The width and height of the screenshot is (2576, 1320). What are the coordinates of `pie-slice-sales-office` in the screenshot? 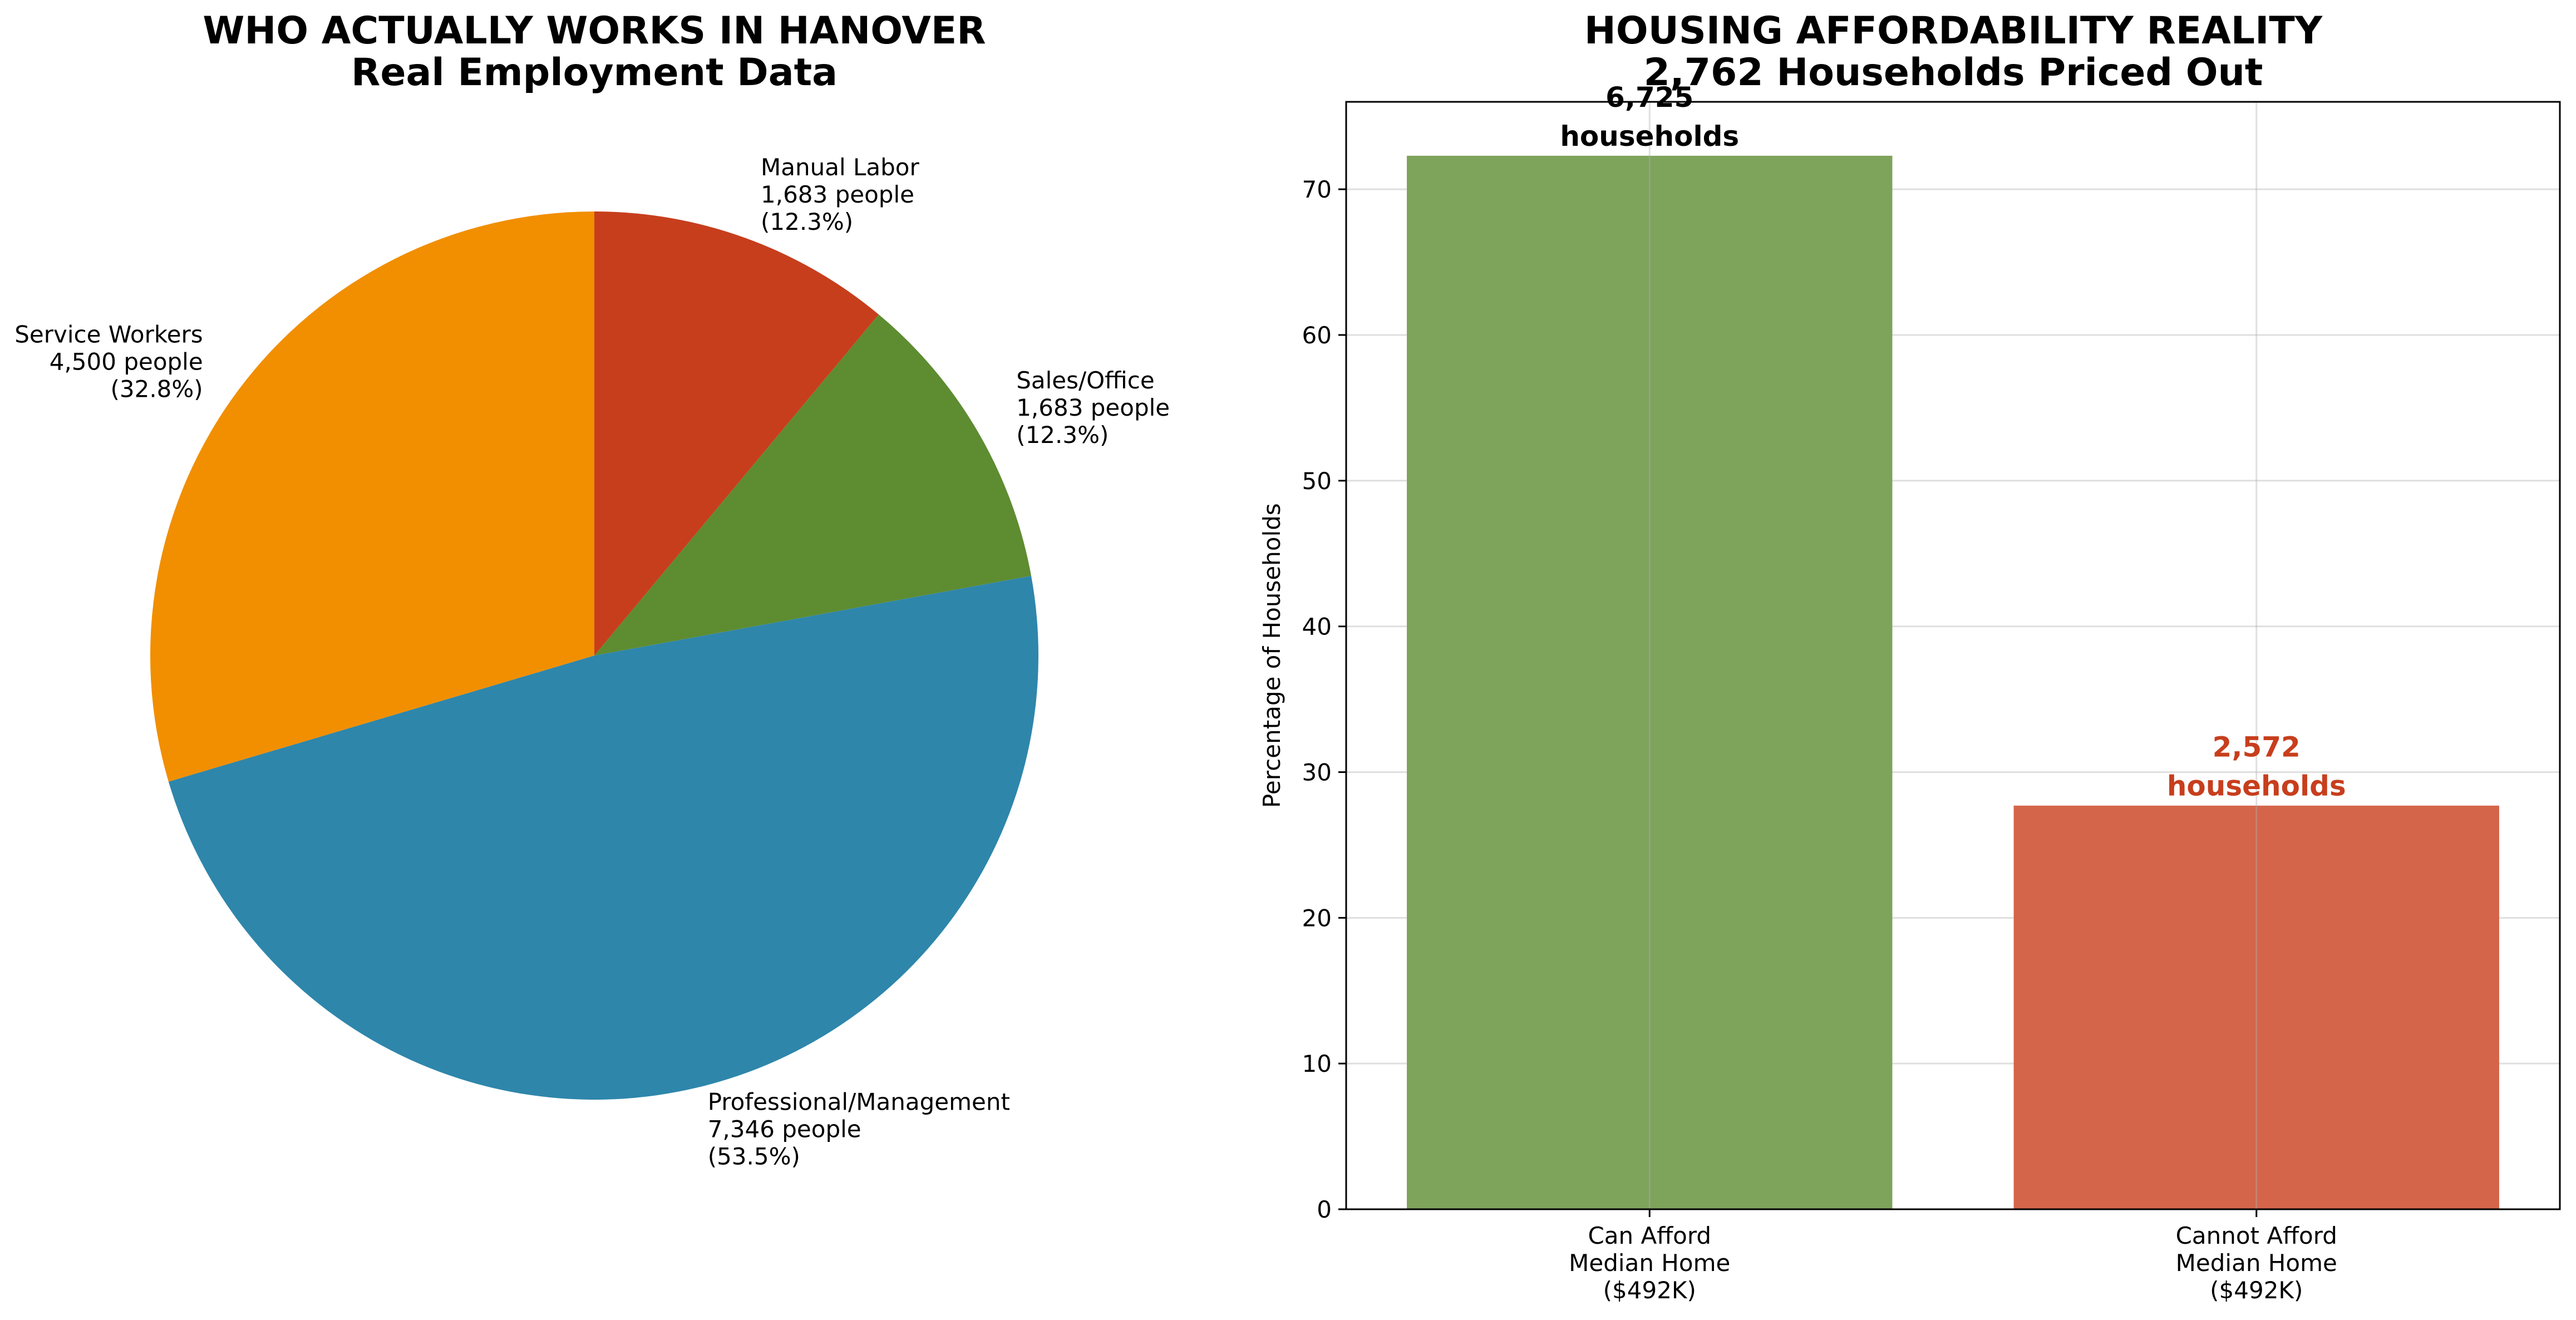 It's located at (813, 485).